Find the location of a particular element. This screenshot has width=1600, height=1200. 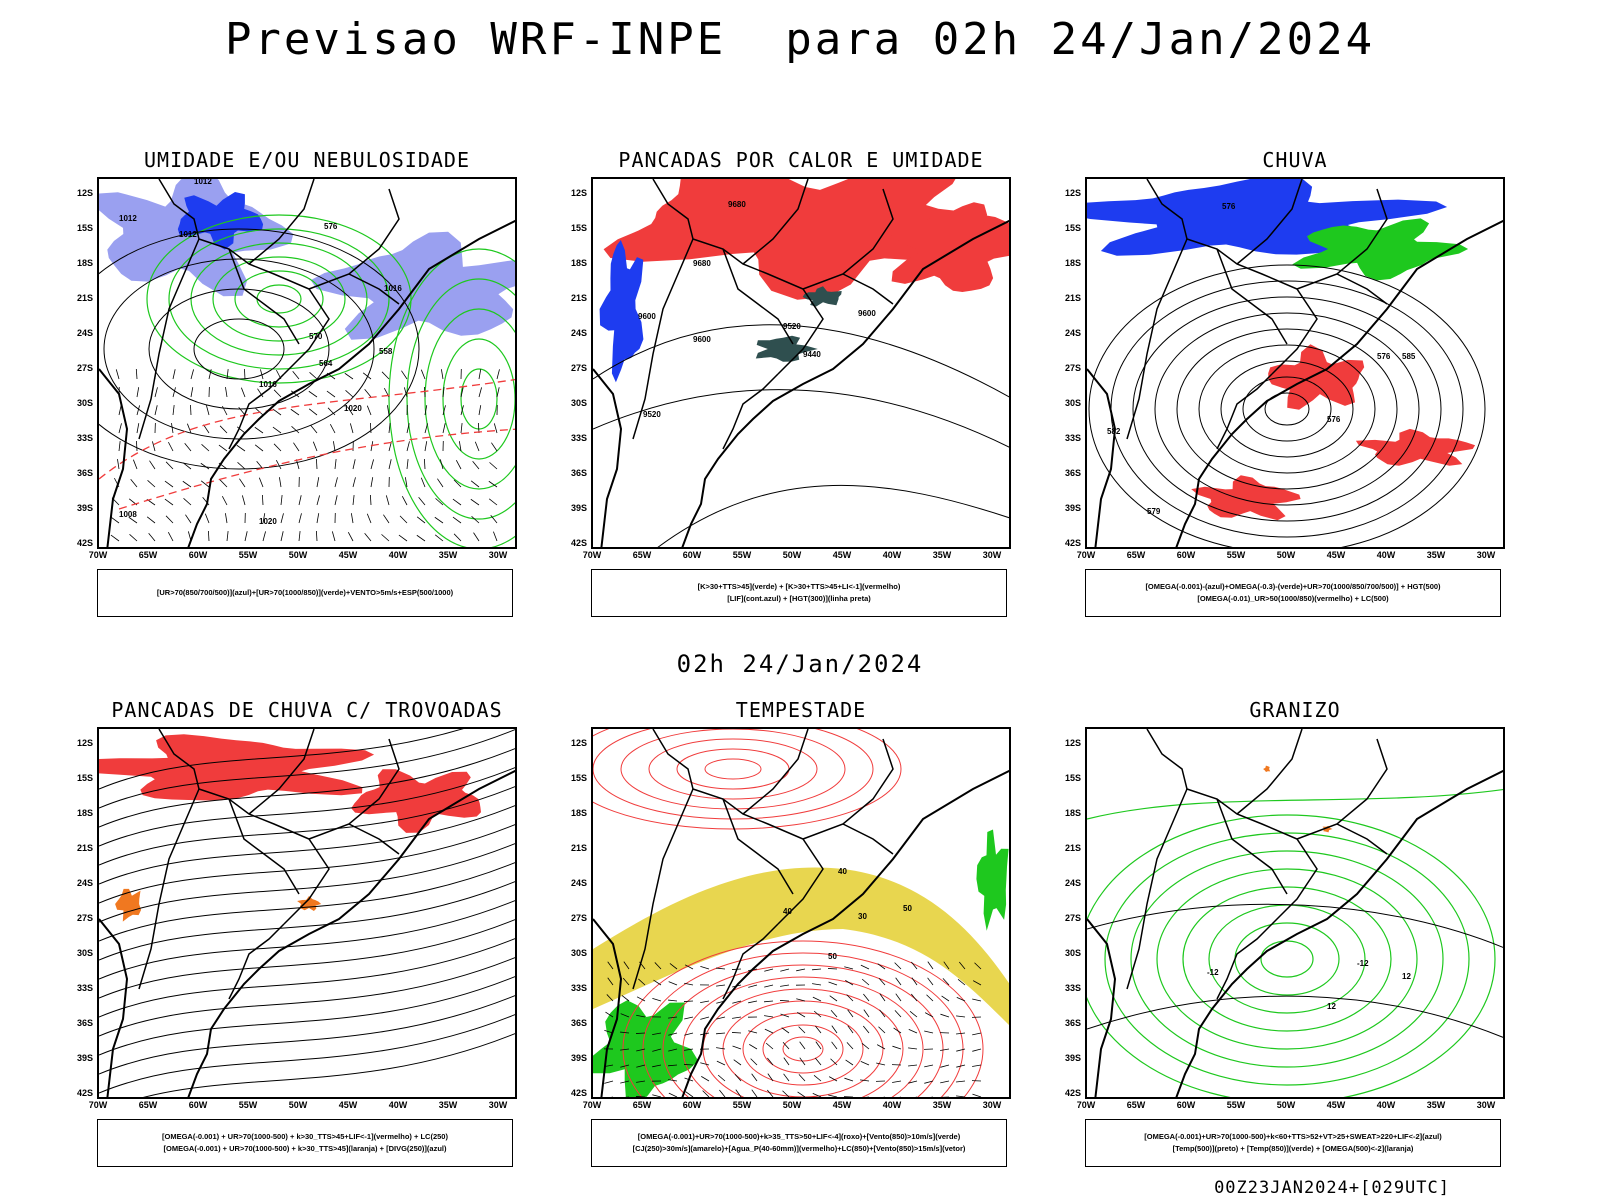

temp850-contour-green is located at coordinates (1287, 959).